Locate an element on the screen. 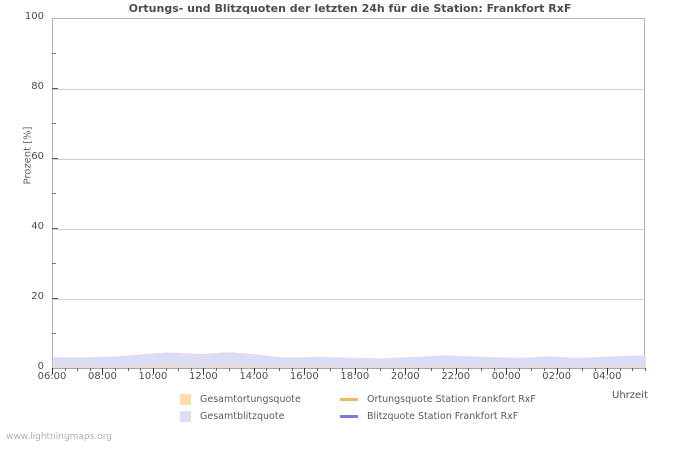 This screenshot has width=700, height=450. x-axis-label: Uhrzeit is located at coordinates (630, 395).